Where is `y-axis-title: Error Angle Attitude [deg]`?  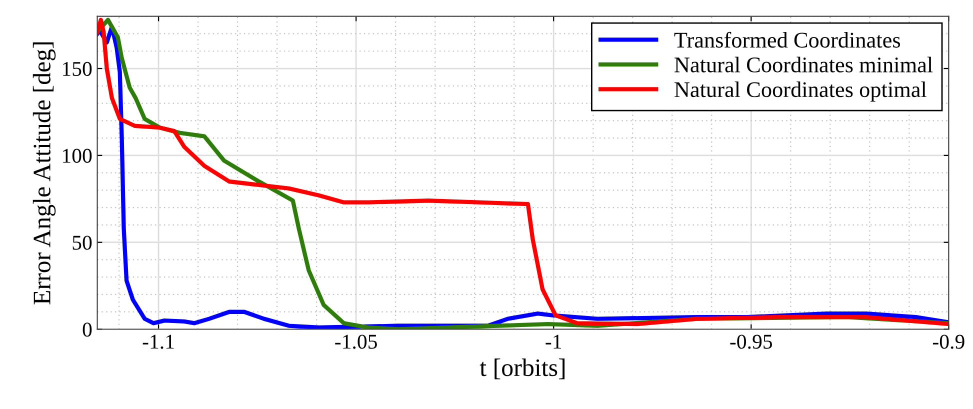 y-axis-title: Error Angle Attitude [deg] is located at coordinates (44, 173).